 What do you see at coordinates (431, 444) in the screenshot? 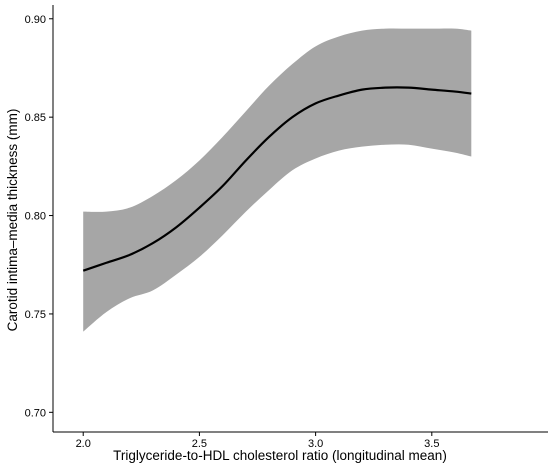
I see `x-tick-label: 3.5` at bounding box center [431, 444].